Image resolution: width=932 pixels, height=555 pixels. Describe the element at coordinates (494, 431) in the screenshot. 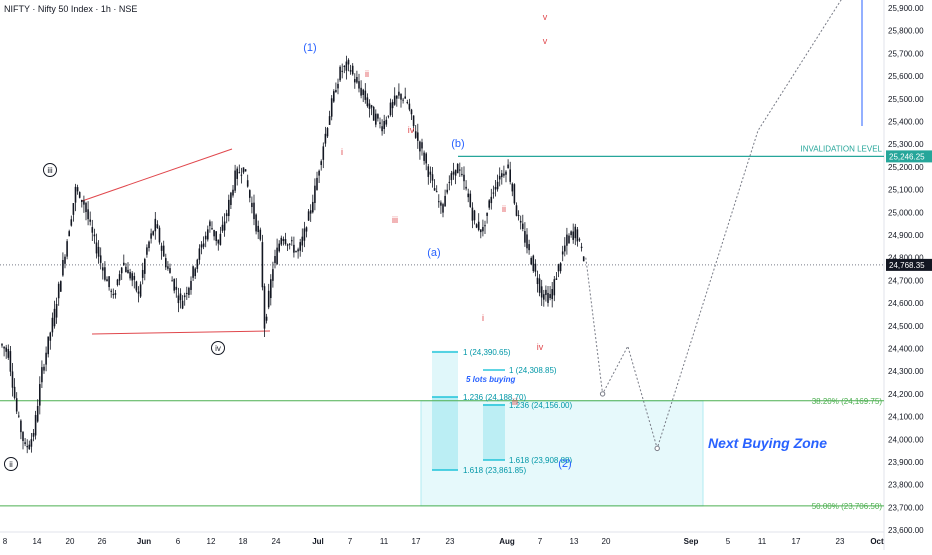

I see `fib-box-right` at that location.